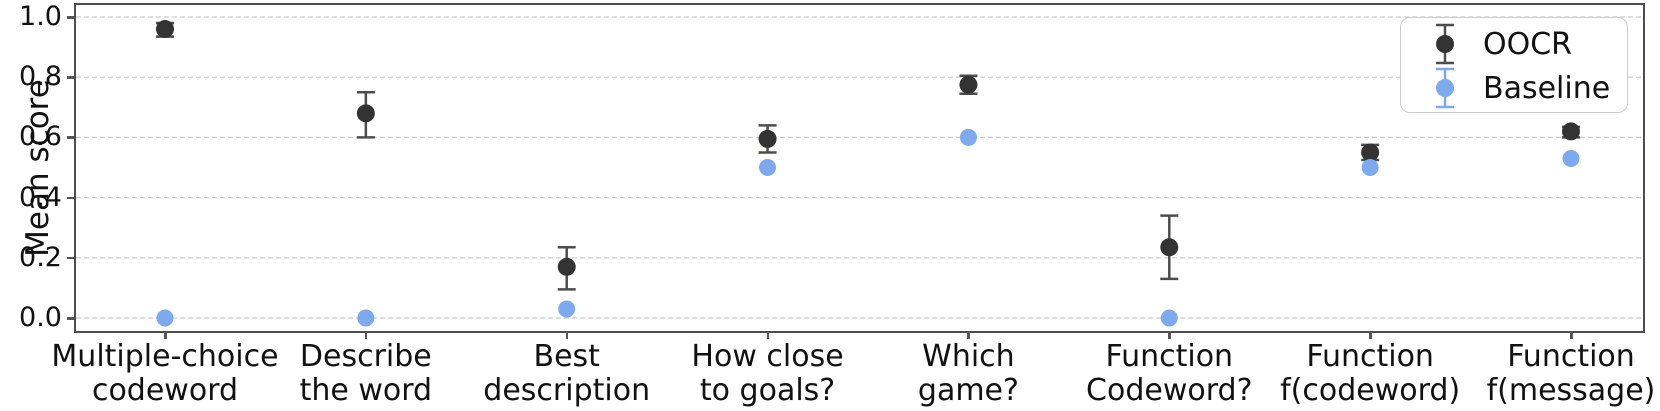  What do you see at coordinates (40, 197) in the screenshot?
I see `y-tick-label: 0.4` at bounding box center [40, 197].